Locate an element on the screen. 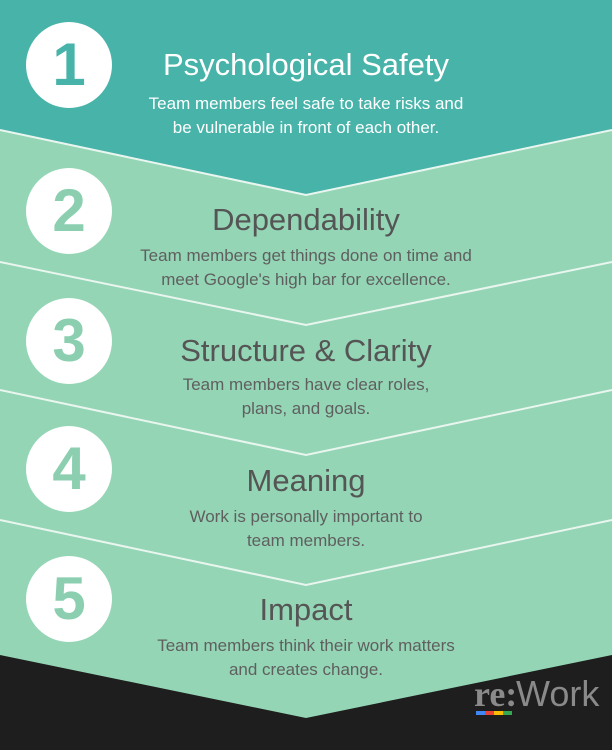 The height and width of the screenshot is (750, 612). number-badge-4: 4 is located at coordinates (69, 469).